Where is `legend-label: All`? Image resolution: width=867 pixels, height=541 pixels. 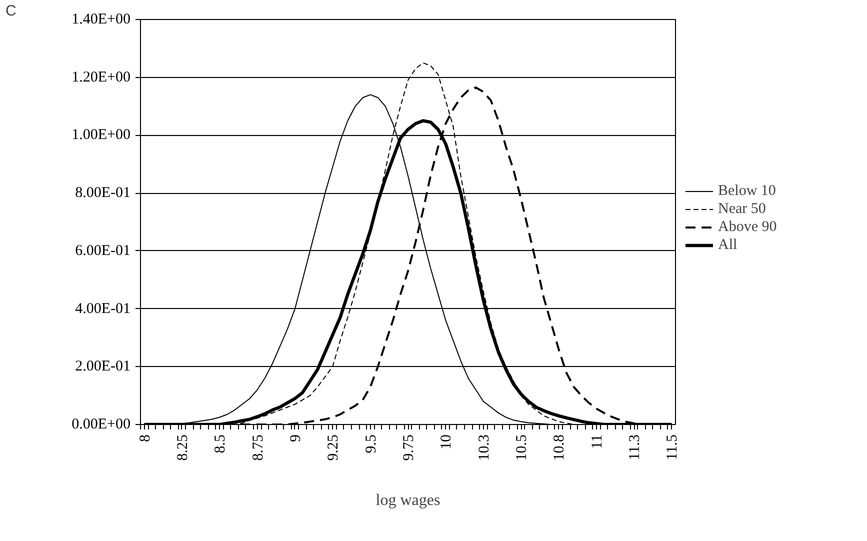 legend-label: All is located at coordinates (728, 245).